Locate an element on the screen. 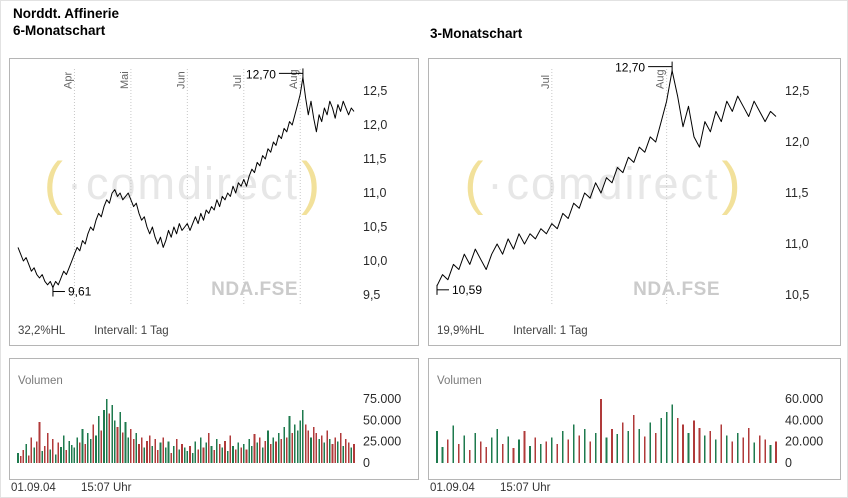 This screenshot has height=498, width=848. hl-percent-6m: 32,2%HL is located at coordinates (41, 331).